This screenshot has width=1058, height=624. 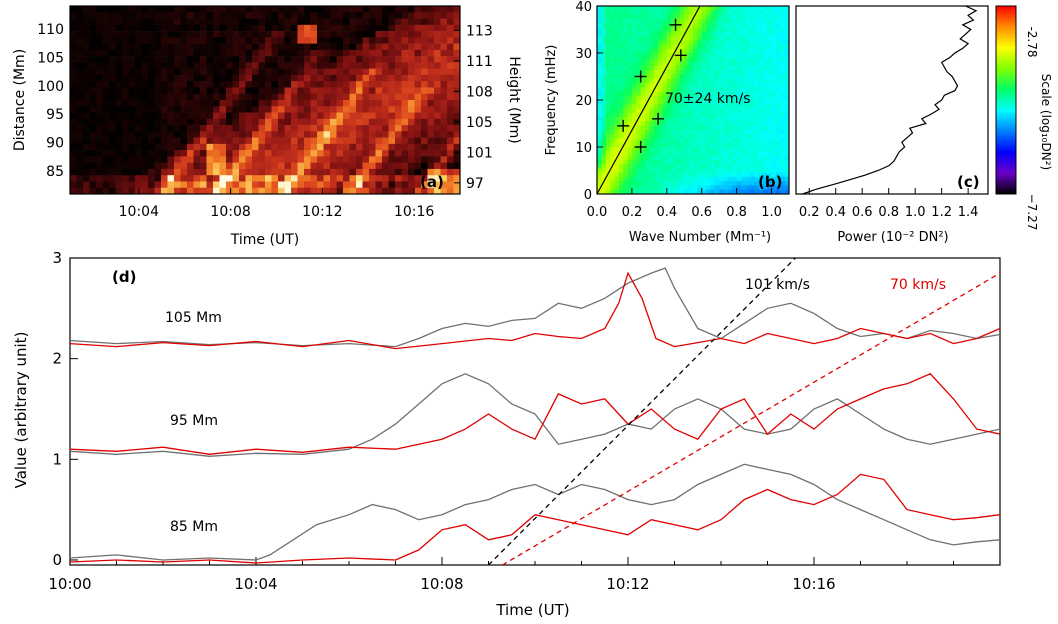 I want to click on panel-d-ytick-label: 1, so click(x=57, y=459).